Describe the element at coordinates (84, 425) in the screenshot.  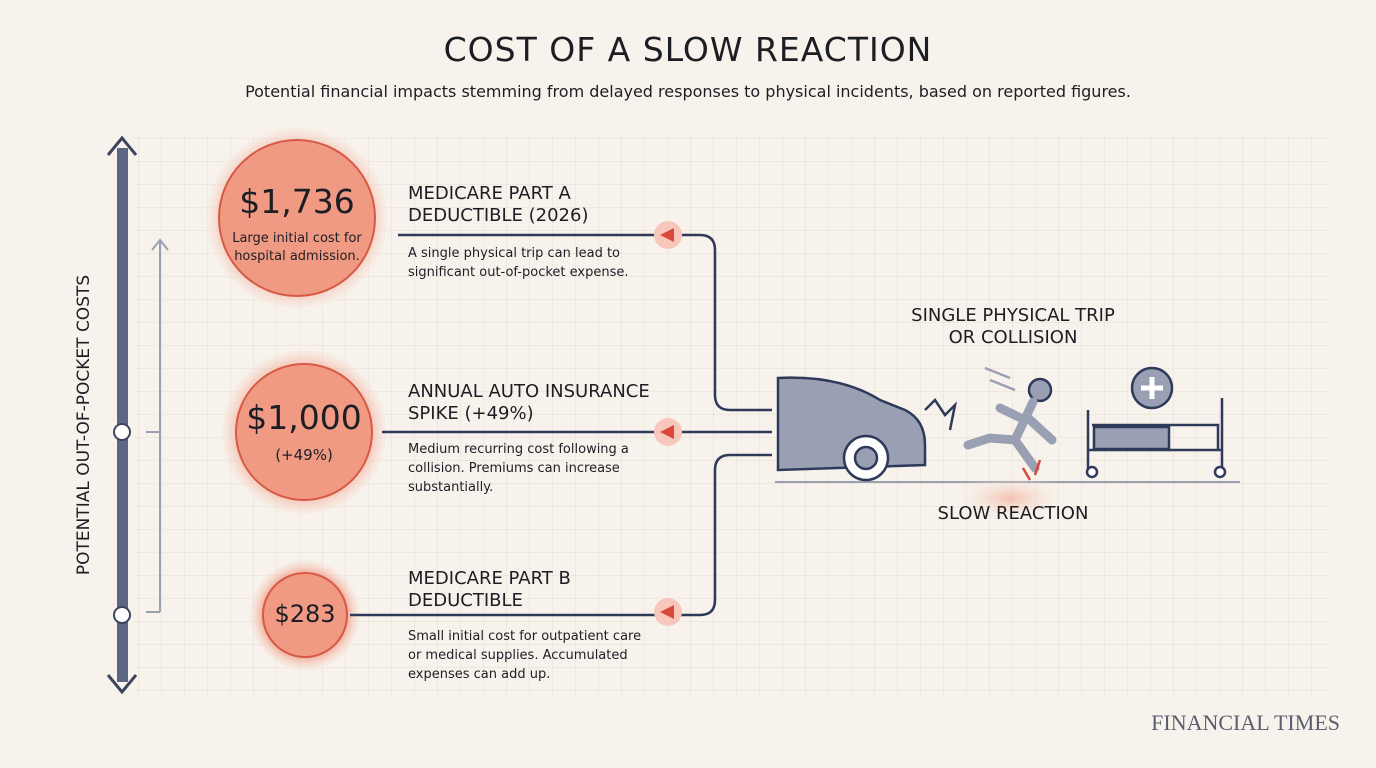
I see `axis-label: POTENTIAL OUT-OF-POCKET COSTS` at that location.